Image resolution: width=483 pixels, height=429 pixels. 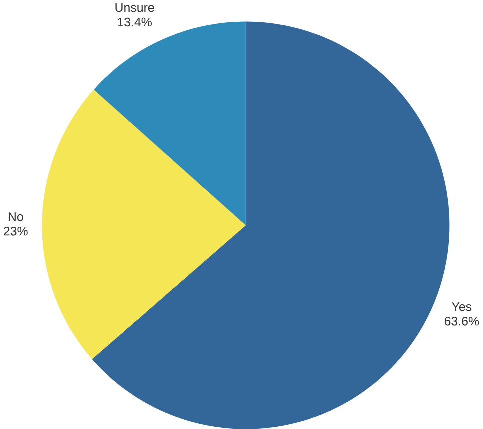 I want to click on data-label: 13.4%, so click(x=135, y=22).